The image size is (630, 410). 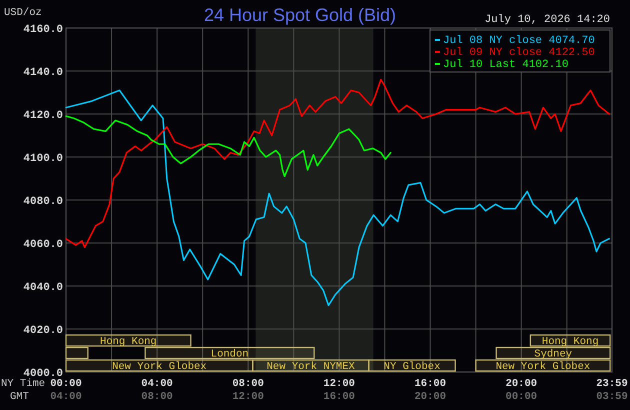 I want to click on chart-title: 24 Hour Spot Gold (Bid), so click(x=300, y=15).